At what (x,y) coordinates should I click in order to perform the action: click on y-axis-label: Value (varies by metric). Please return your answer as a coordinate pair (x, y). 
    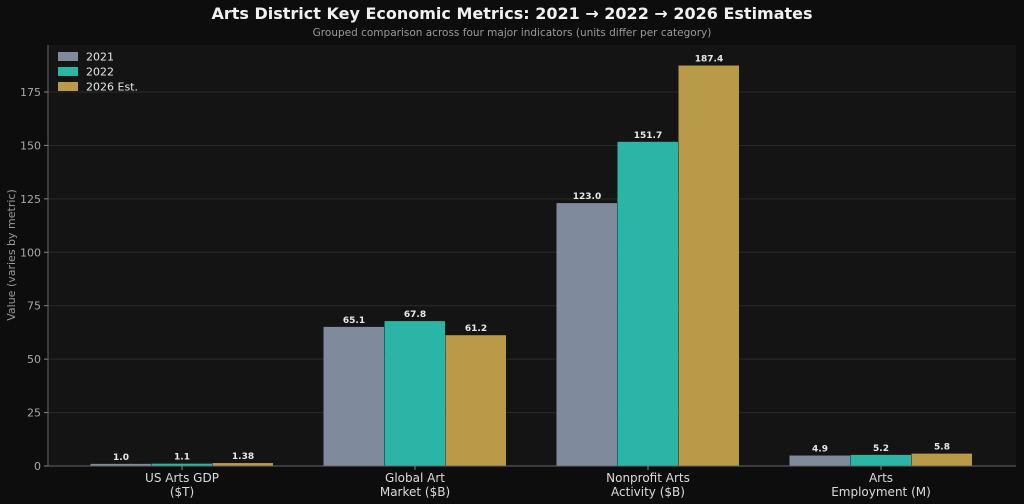
    Looking at the image, I should click on (11, 255).